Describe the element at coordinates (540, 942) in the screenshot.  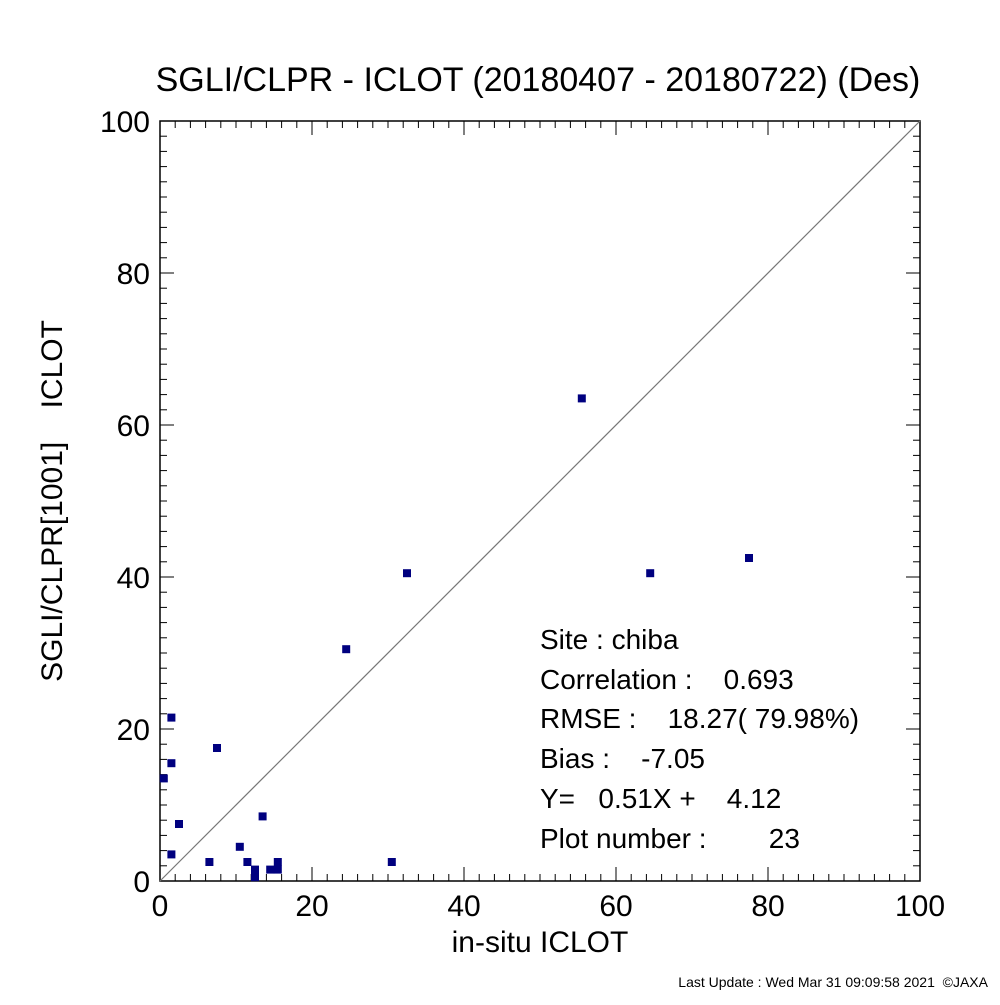
I see `x-axis-title: in-situ ICLOT` at that location.